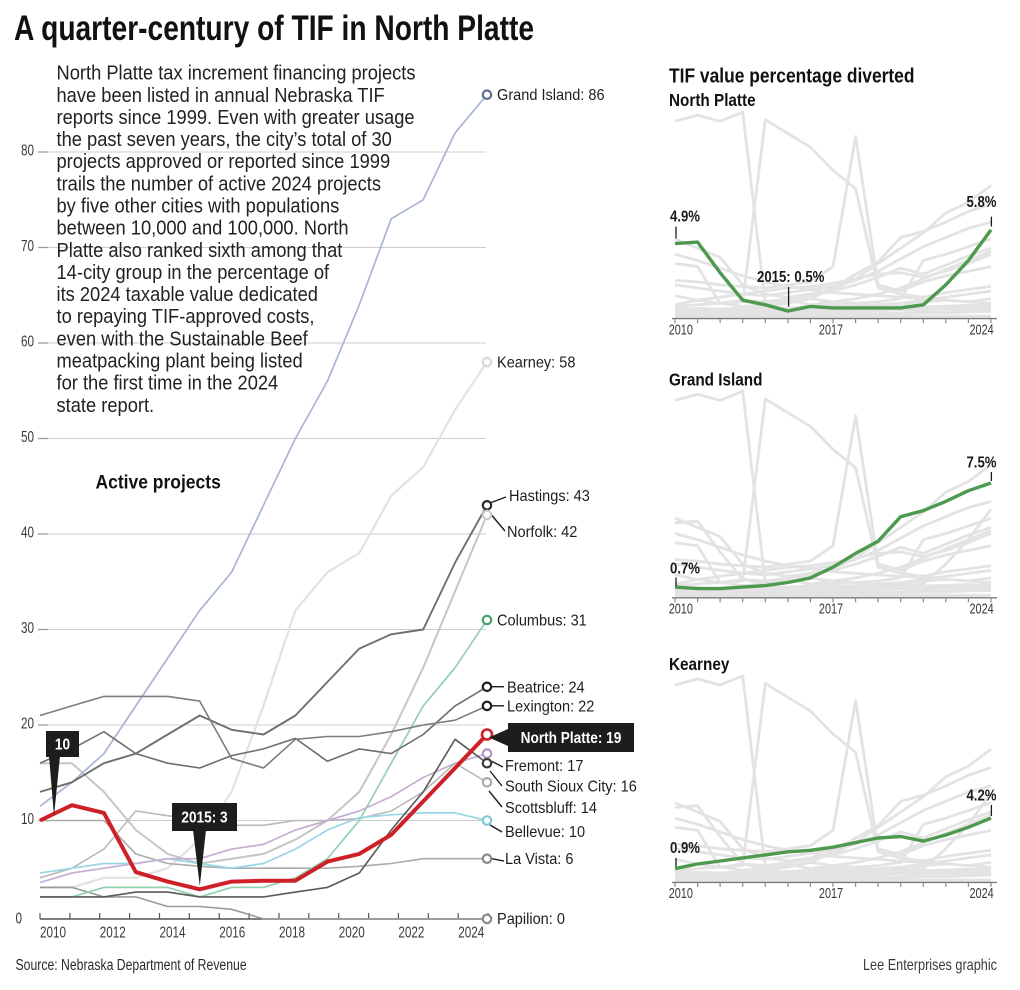 Image resolution: width=1020 pixels, height=990 pixels. What do you see at coordinates (352, 932) in the screenshot?
I see `svg-text: 2020` at bounding box center [352, 932].